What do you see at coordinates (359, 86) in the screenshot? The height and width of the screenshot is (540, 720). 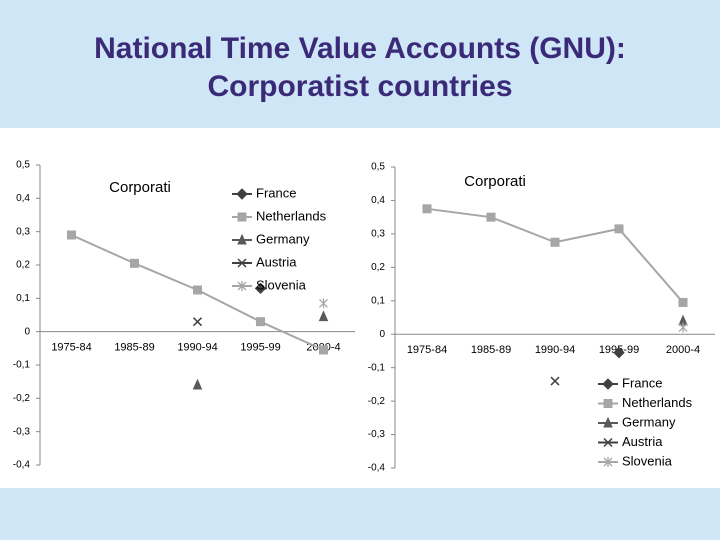 I see `slide-title-line: Corporatist countries` at bounding box center [359, 86].